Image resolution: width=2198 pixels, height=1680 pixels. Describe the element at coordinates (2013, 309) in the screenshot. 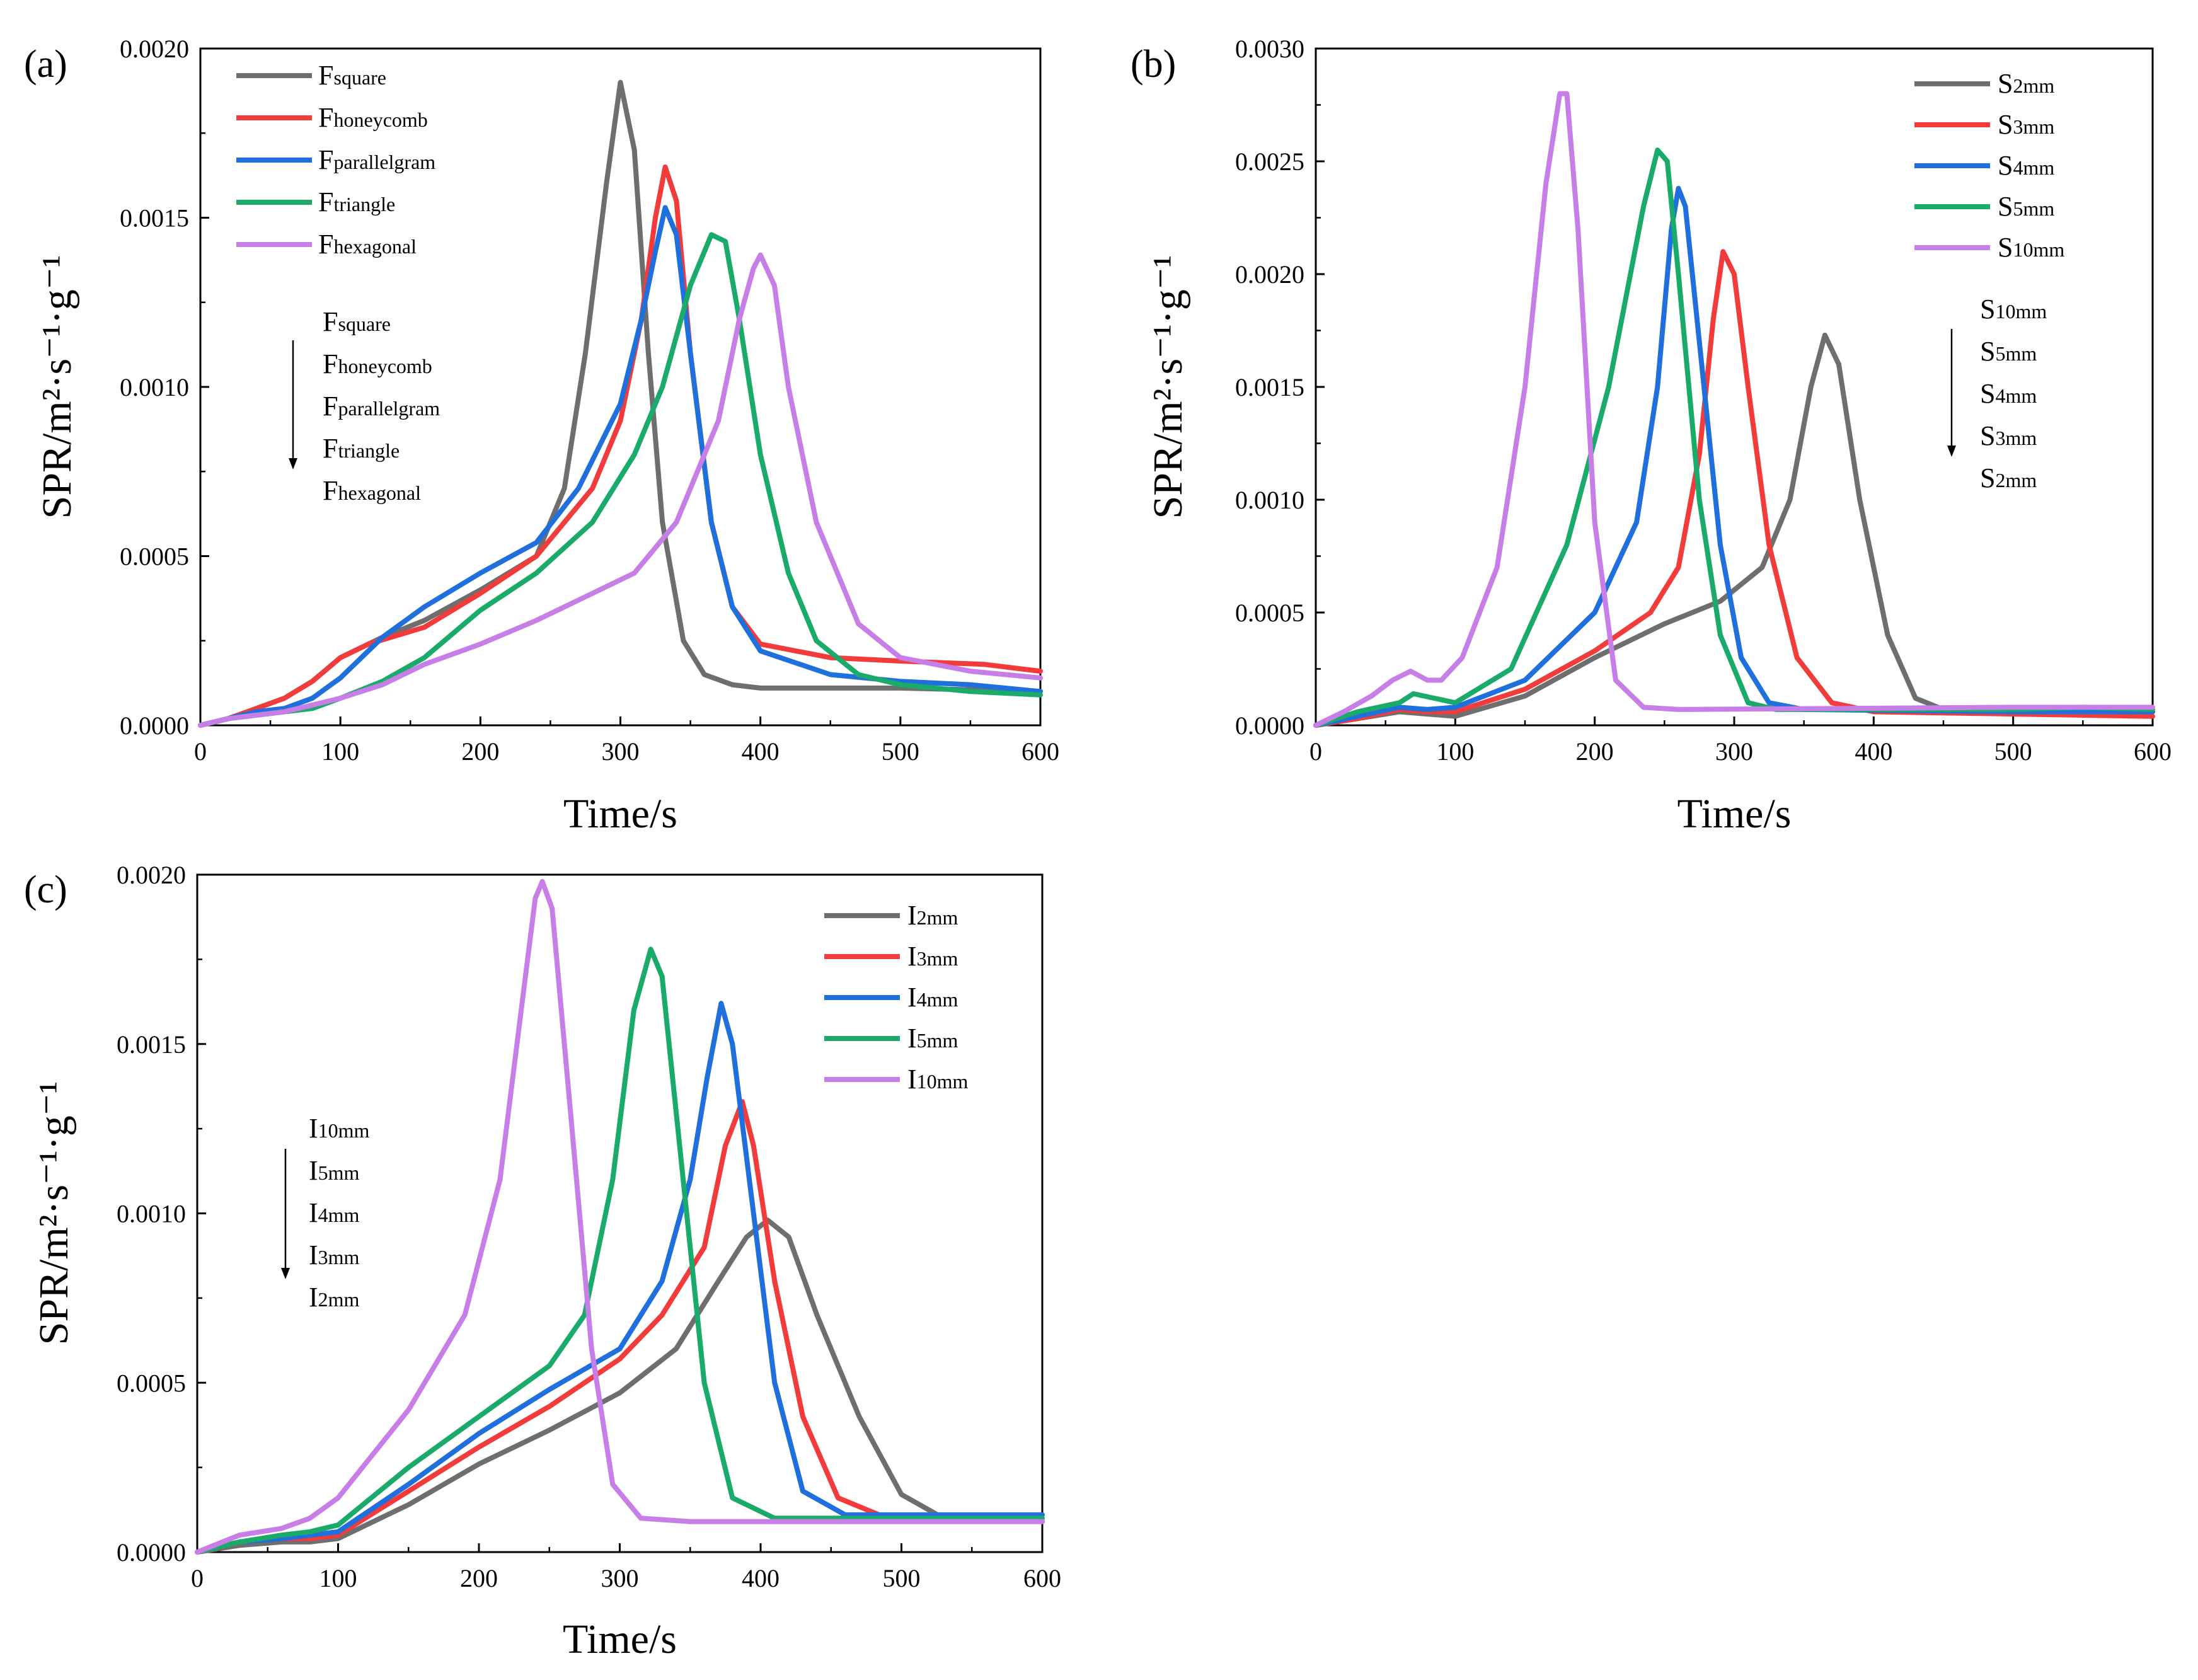

I see `order-label-S10mm: S10mm` at that location.